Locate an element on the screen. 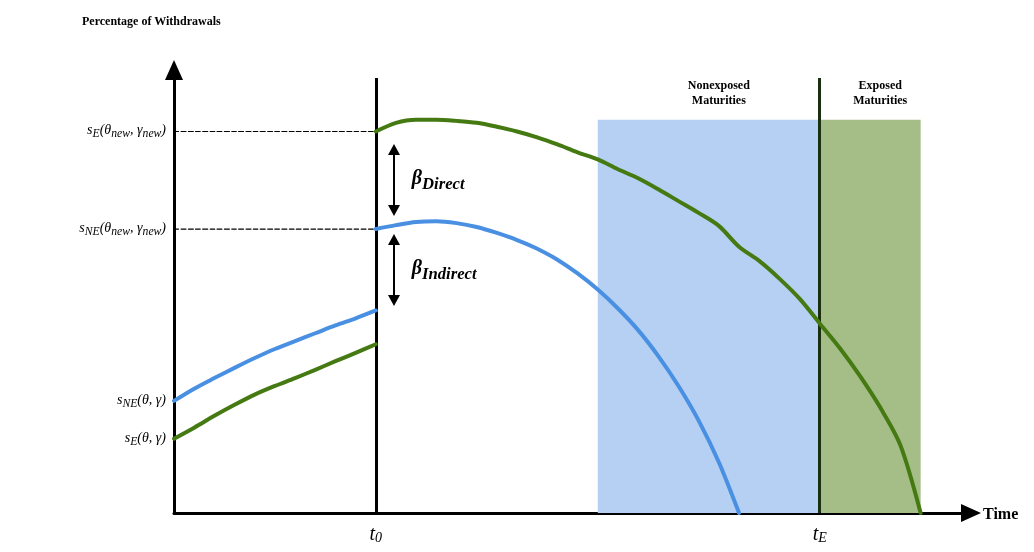 The height and width of the screenshot is (552, 1034). text: Percentage of Withdrawals is located at coordinates (151, 21).